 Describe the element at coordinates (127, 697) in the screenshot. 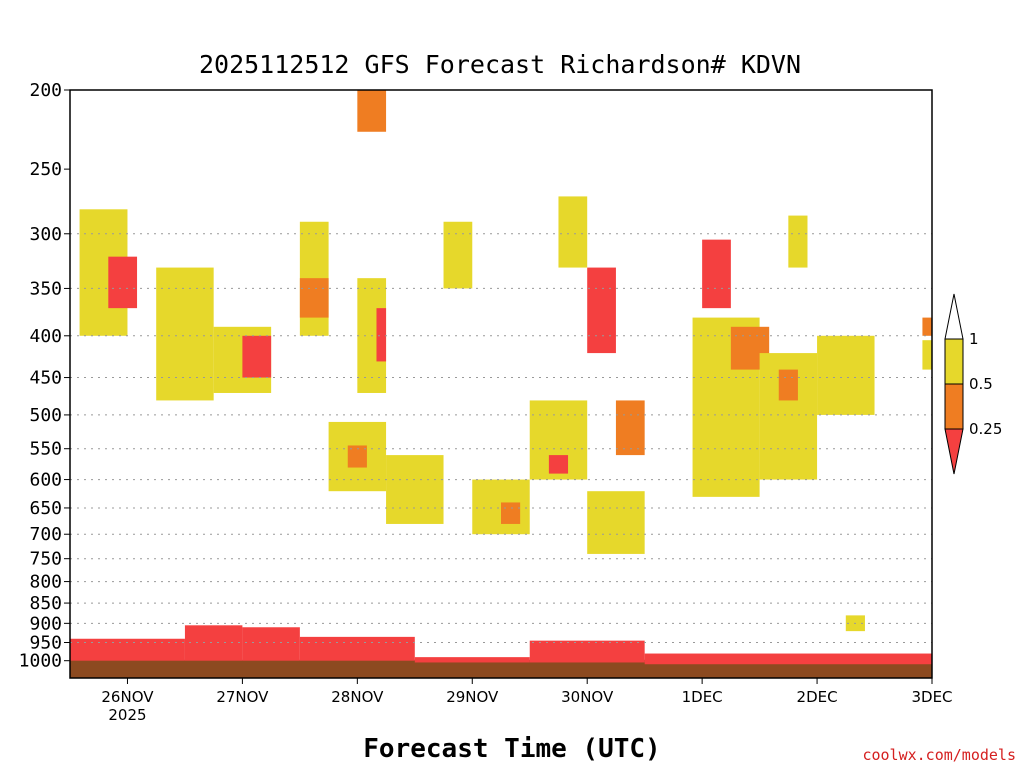

I see `x-tick-label: 26NOV` at that location.